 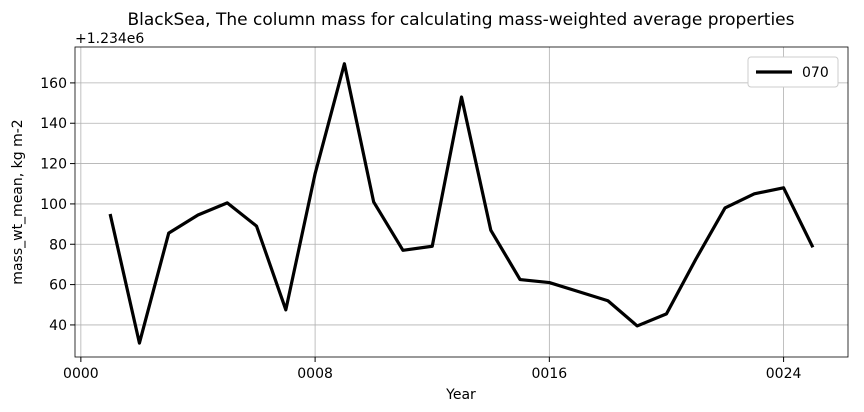 What do you see at coordinates (815, 73) in the screenshot?
I see `legend-label: 070` at bounding box center [815, 73].